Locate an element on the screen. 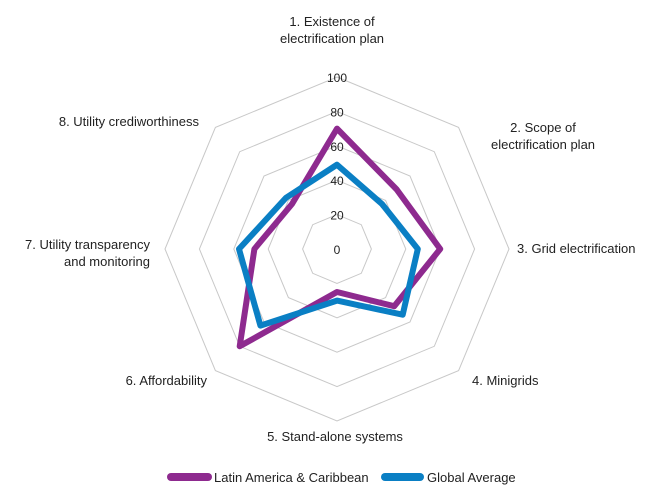 Image resolution: width=653 pixels, height=485 pixels. radar-series is located at coordinates (340, 237).